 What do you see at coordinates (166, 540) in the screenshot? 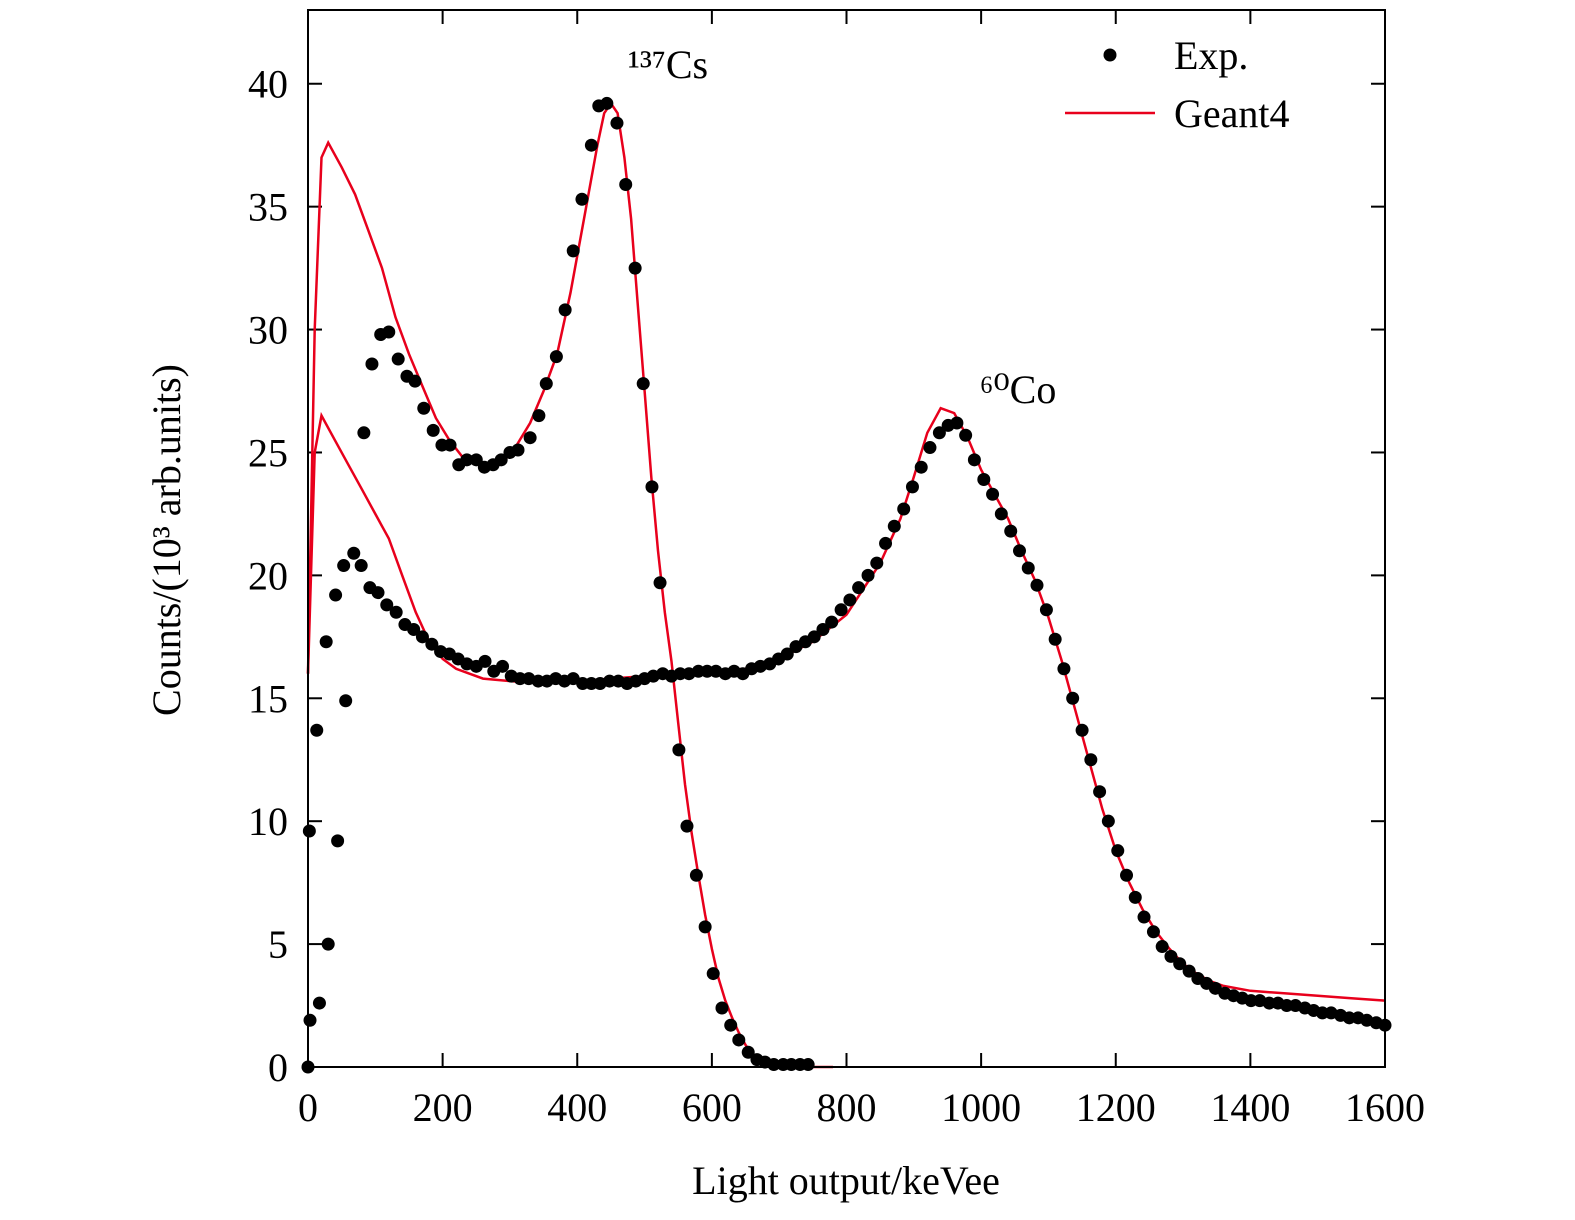
I see `y-axis-label: Counts/(10³ arb.units)` at bounding box center [166, 540].